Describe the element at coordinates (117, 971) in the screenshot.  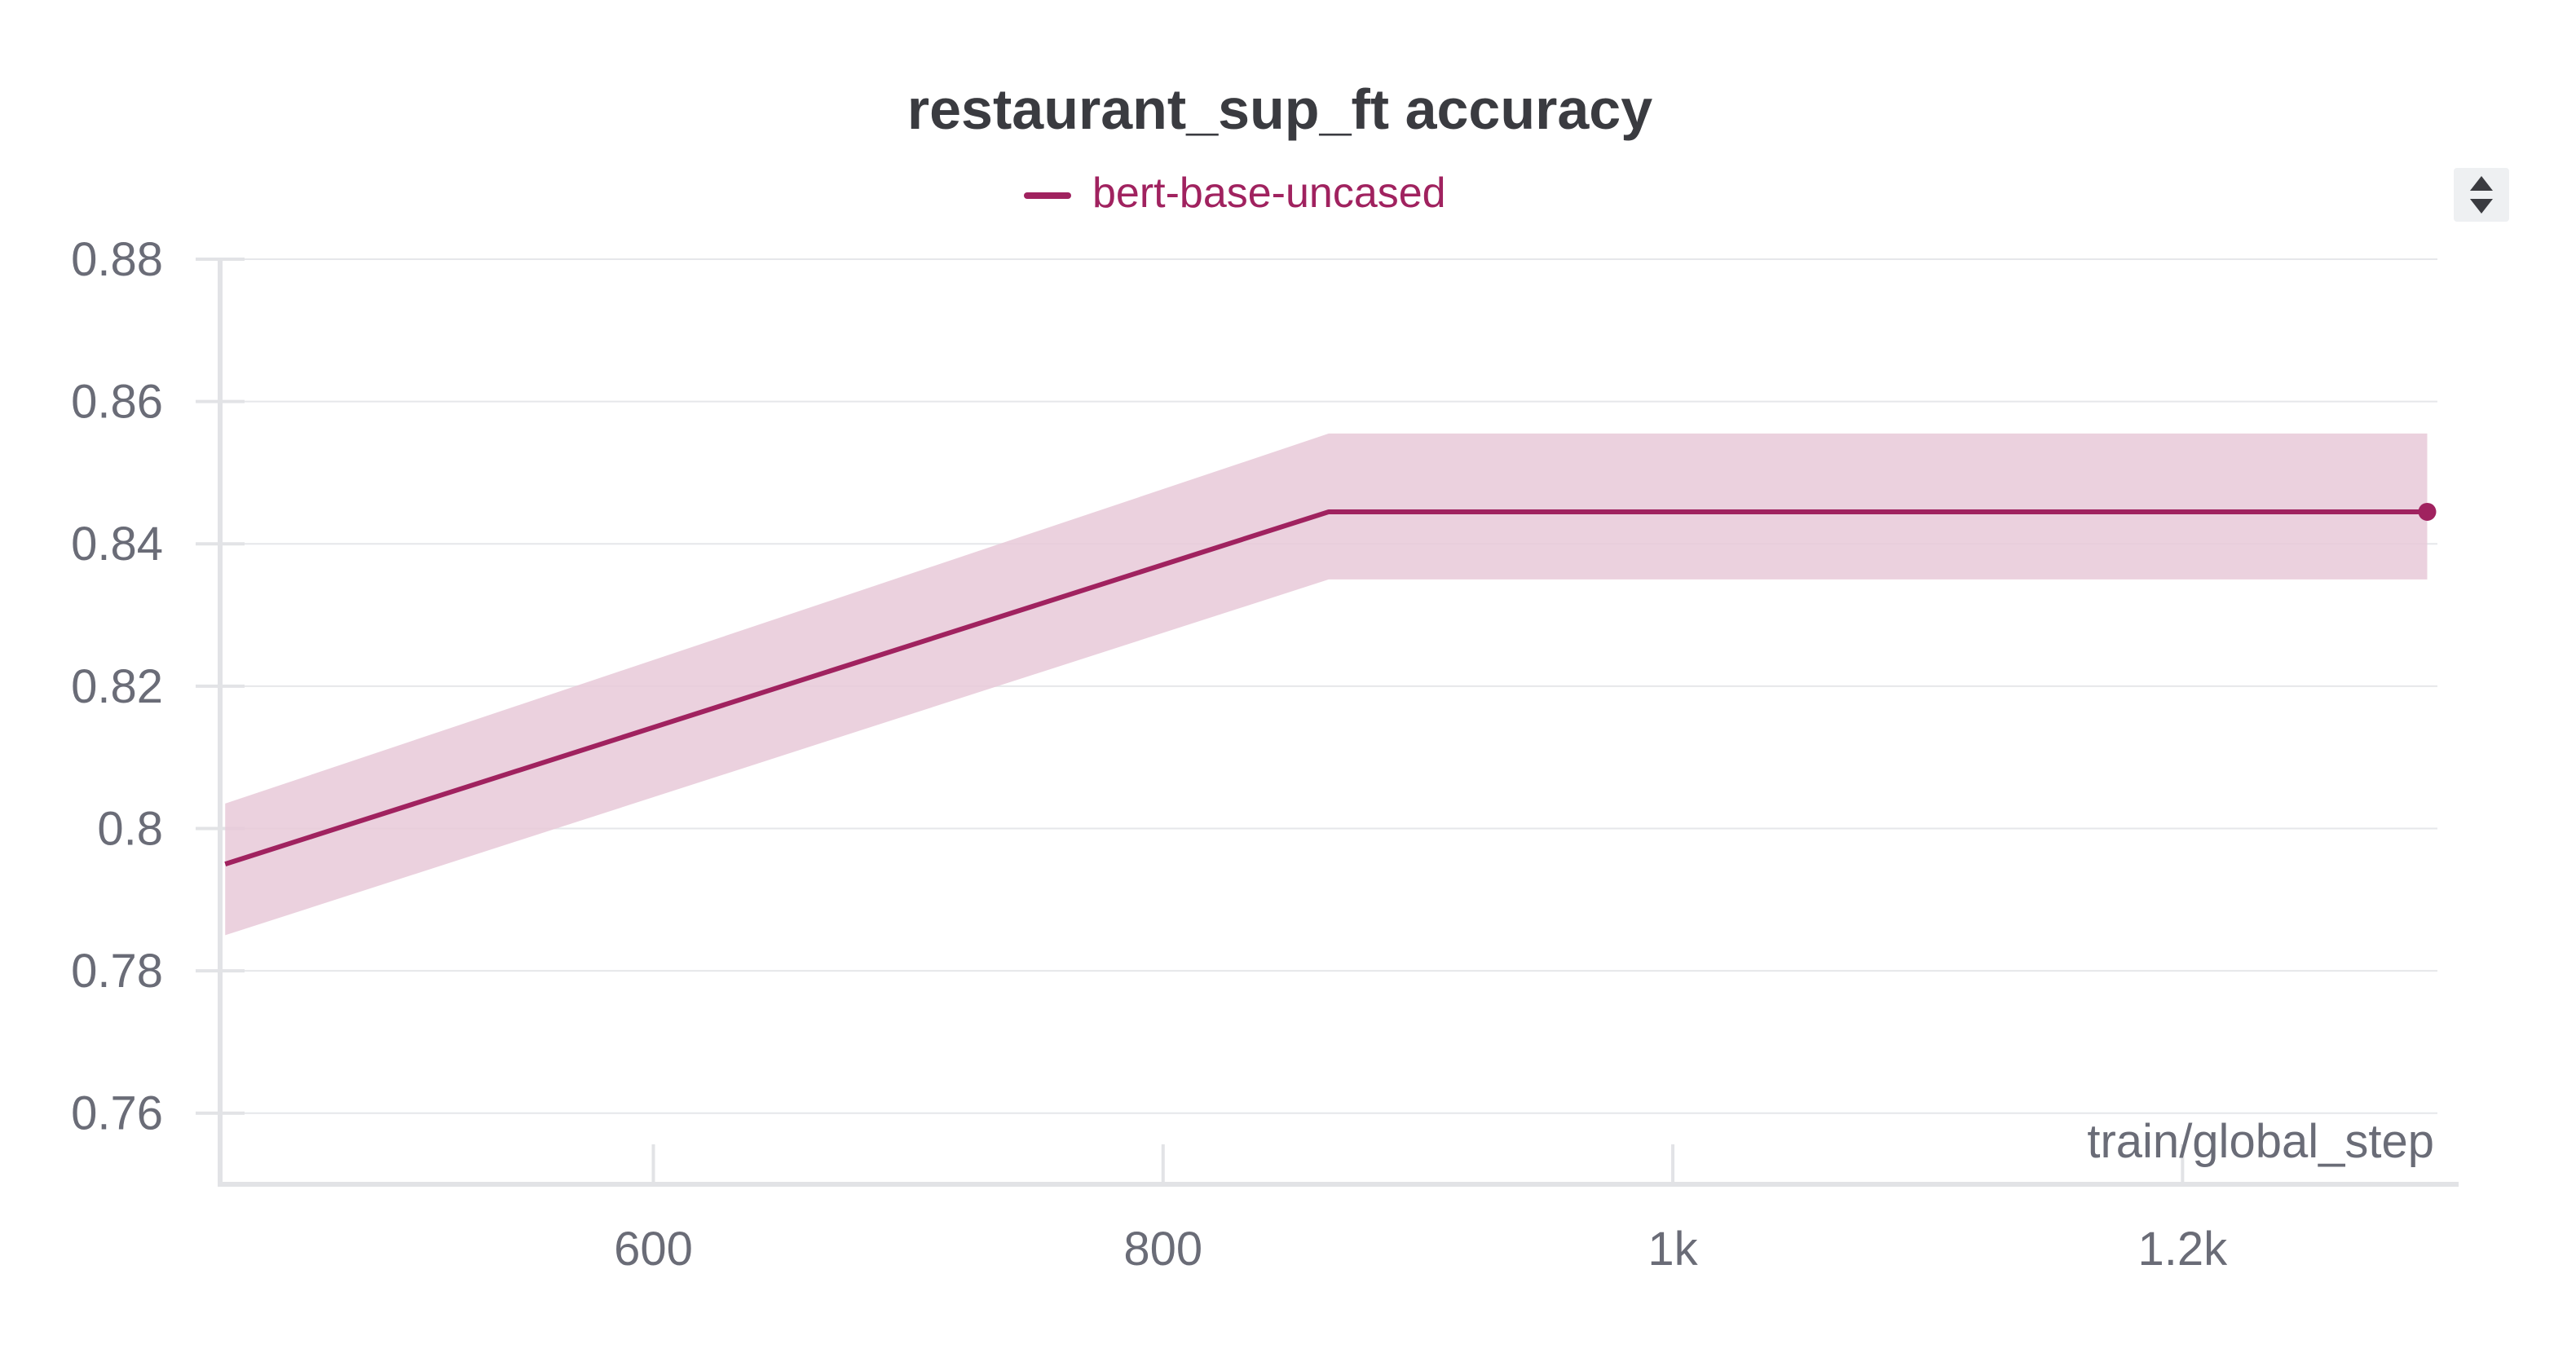
I see `y-tick-label-1: 0.78` at that location.